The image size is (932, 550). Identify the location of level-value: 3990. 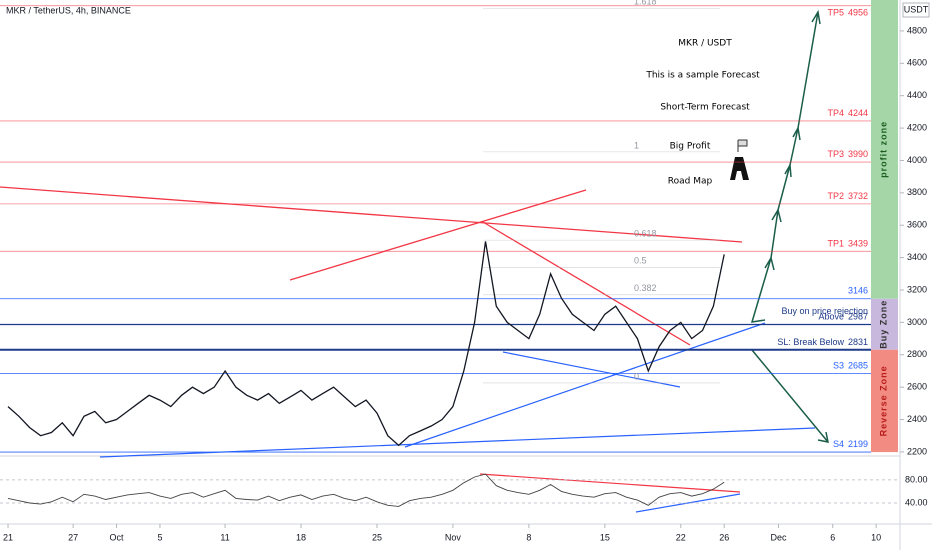
(858, 154).